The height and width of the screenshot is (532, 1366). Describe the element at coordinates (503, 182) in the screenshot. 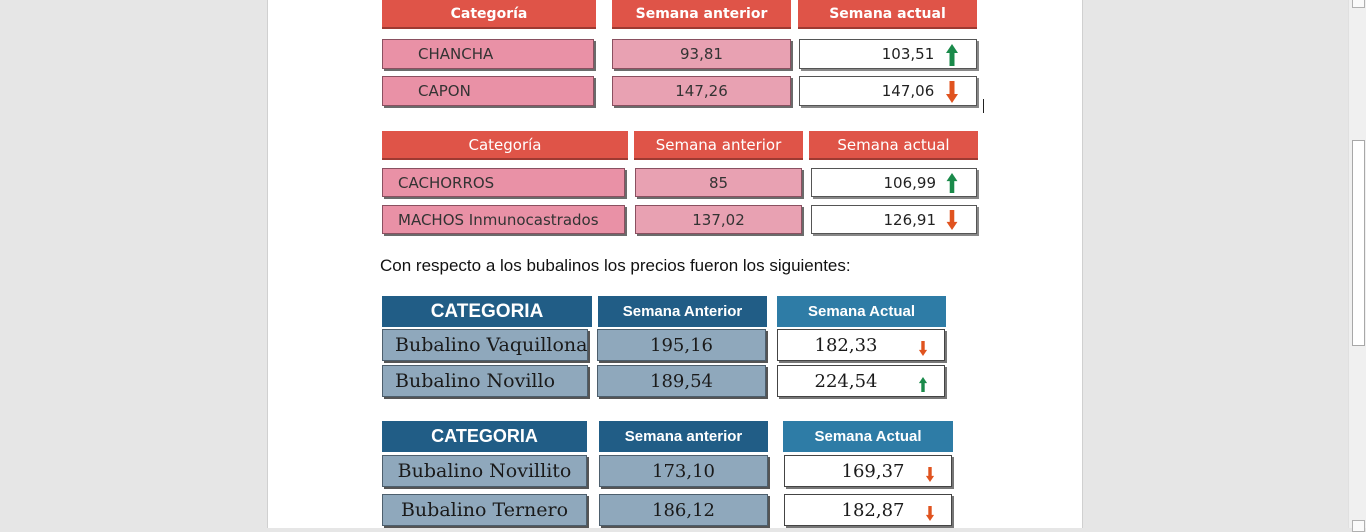

I see `table2-row-1-category: CACHORROS` at that location.